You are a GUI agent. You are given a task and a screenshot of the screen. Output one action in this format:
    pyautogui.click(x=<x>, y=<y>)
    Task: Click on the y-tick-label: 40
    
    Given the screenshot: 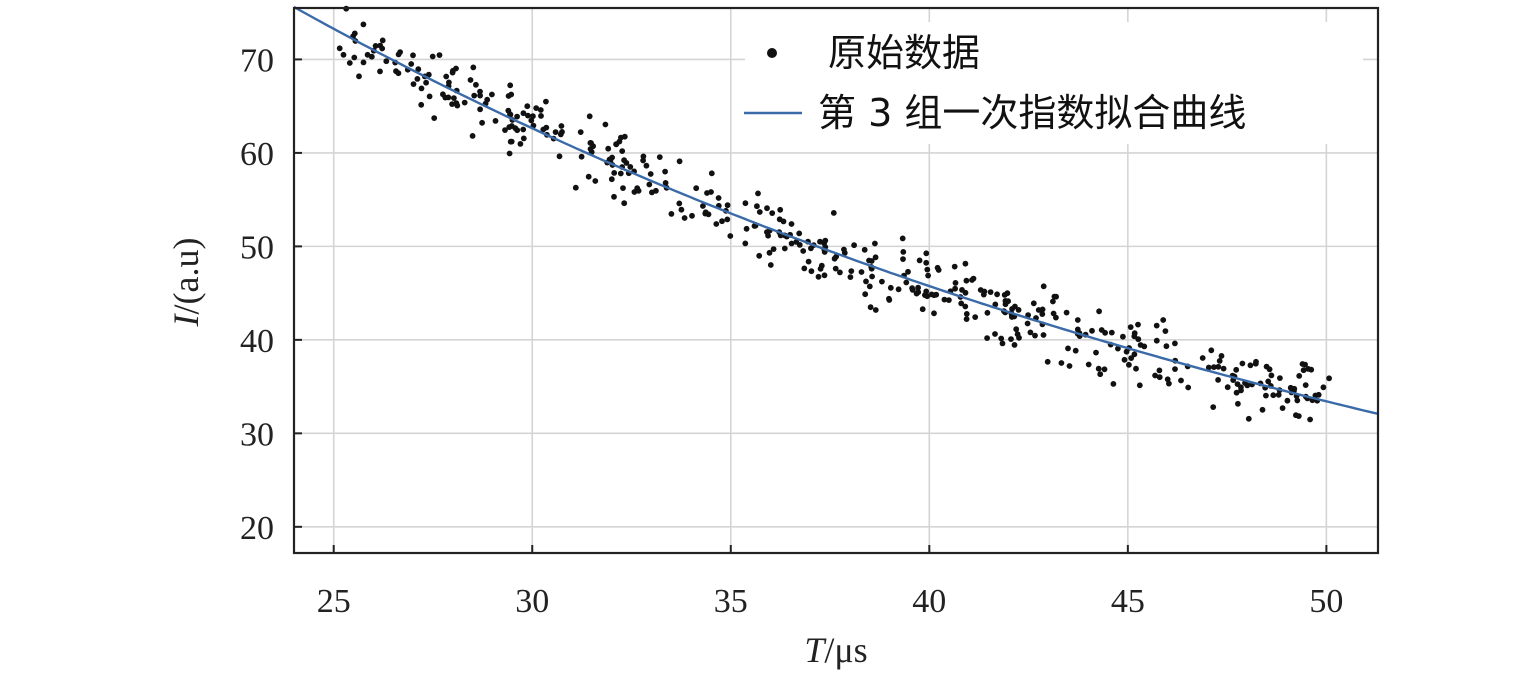 What is the action you would take?
    pyautogui.click(x=257, y=341)
    